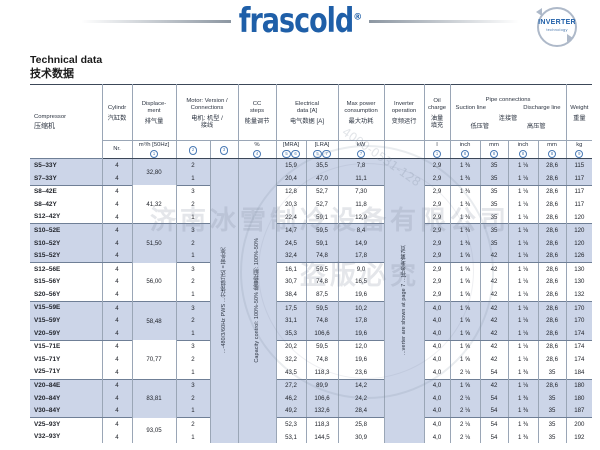 The image size is (600, 450). I want to click on cell-mra: 53,1, so click(291, 437).